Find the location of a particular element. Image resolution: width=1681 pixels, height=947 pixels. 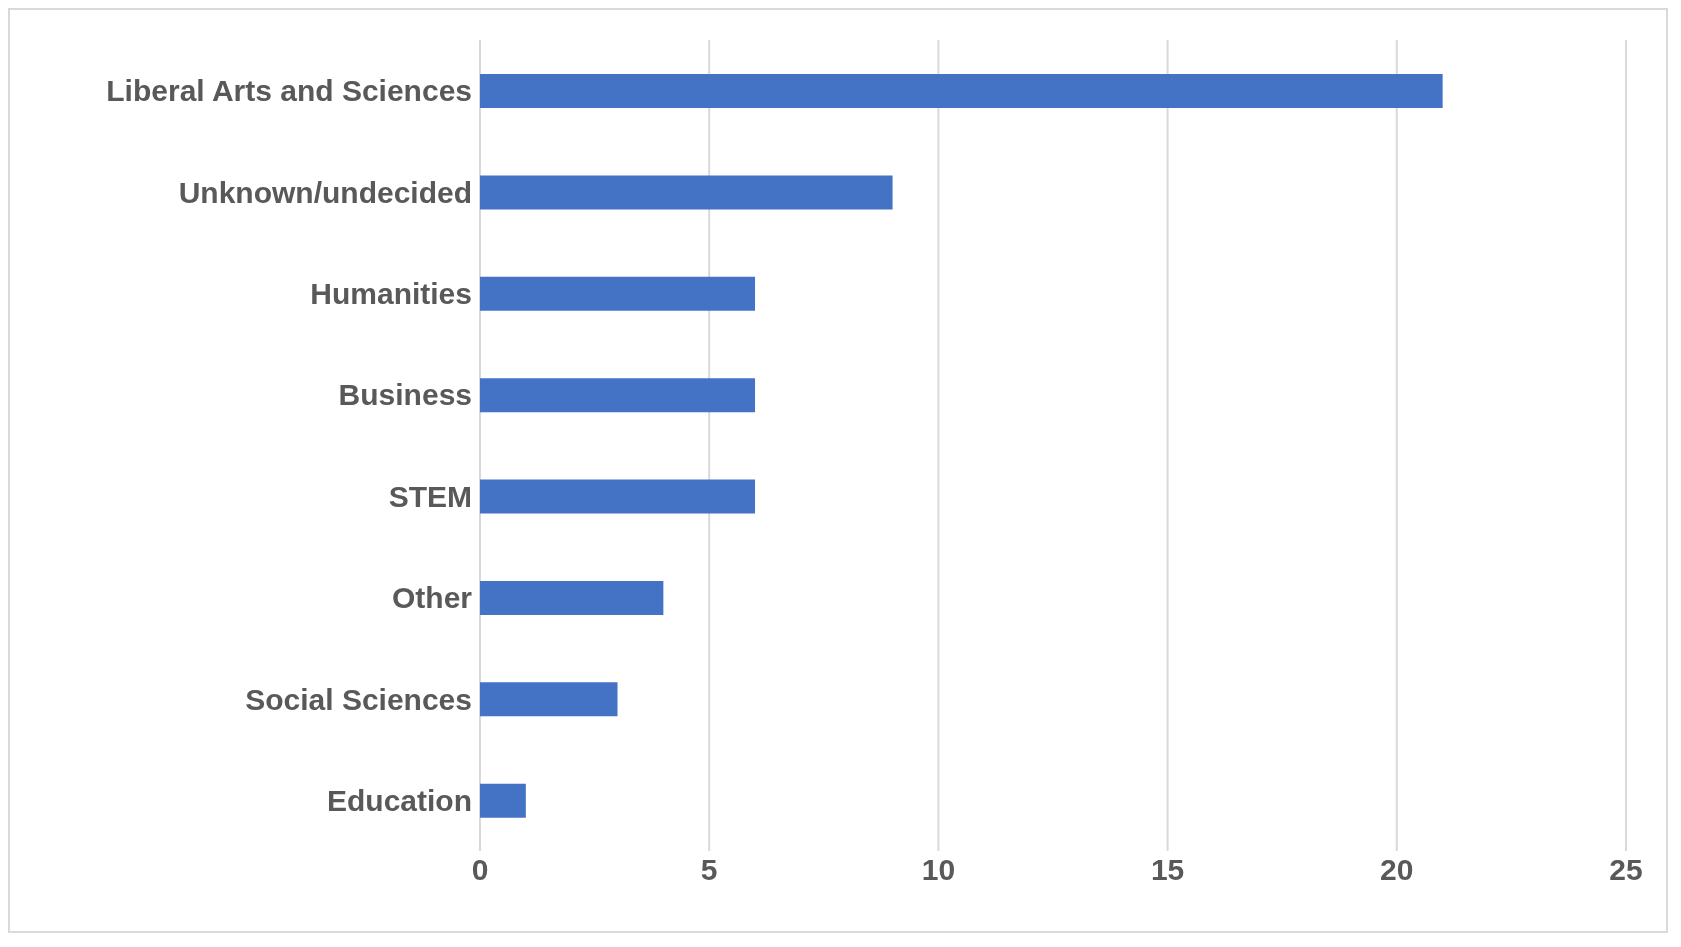

y-tick-label: Social Sciences is located at coordinates (358, 699).